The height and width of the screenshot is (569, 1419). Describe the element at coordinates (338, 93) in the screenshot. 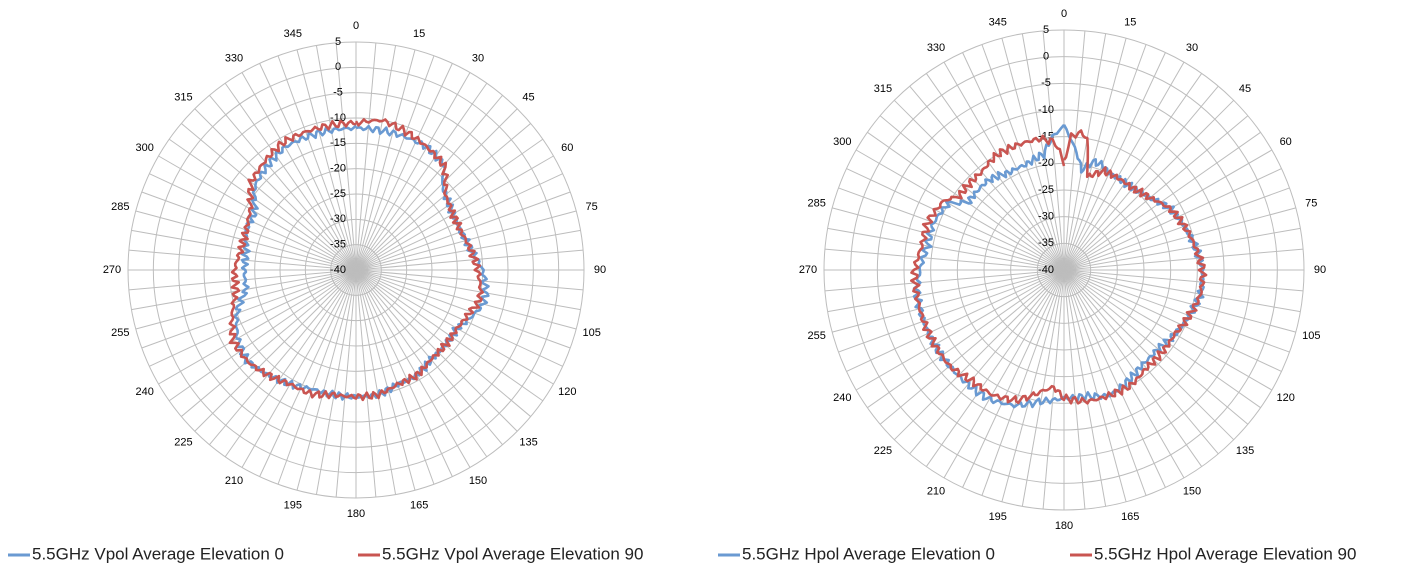

I see `radial-tick-label: -5` at that location.